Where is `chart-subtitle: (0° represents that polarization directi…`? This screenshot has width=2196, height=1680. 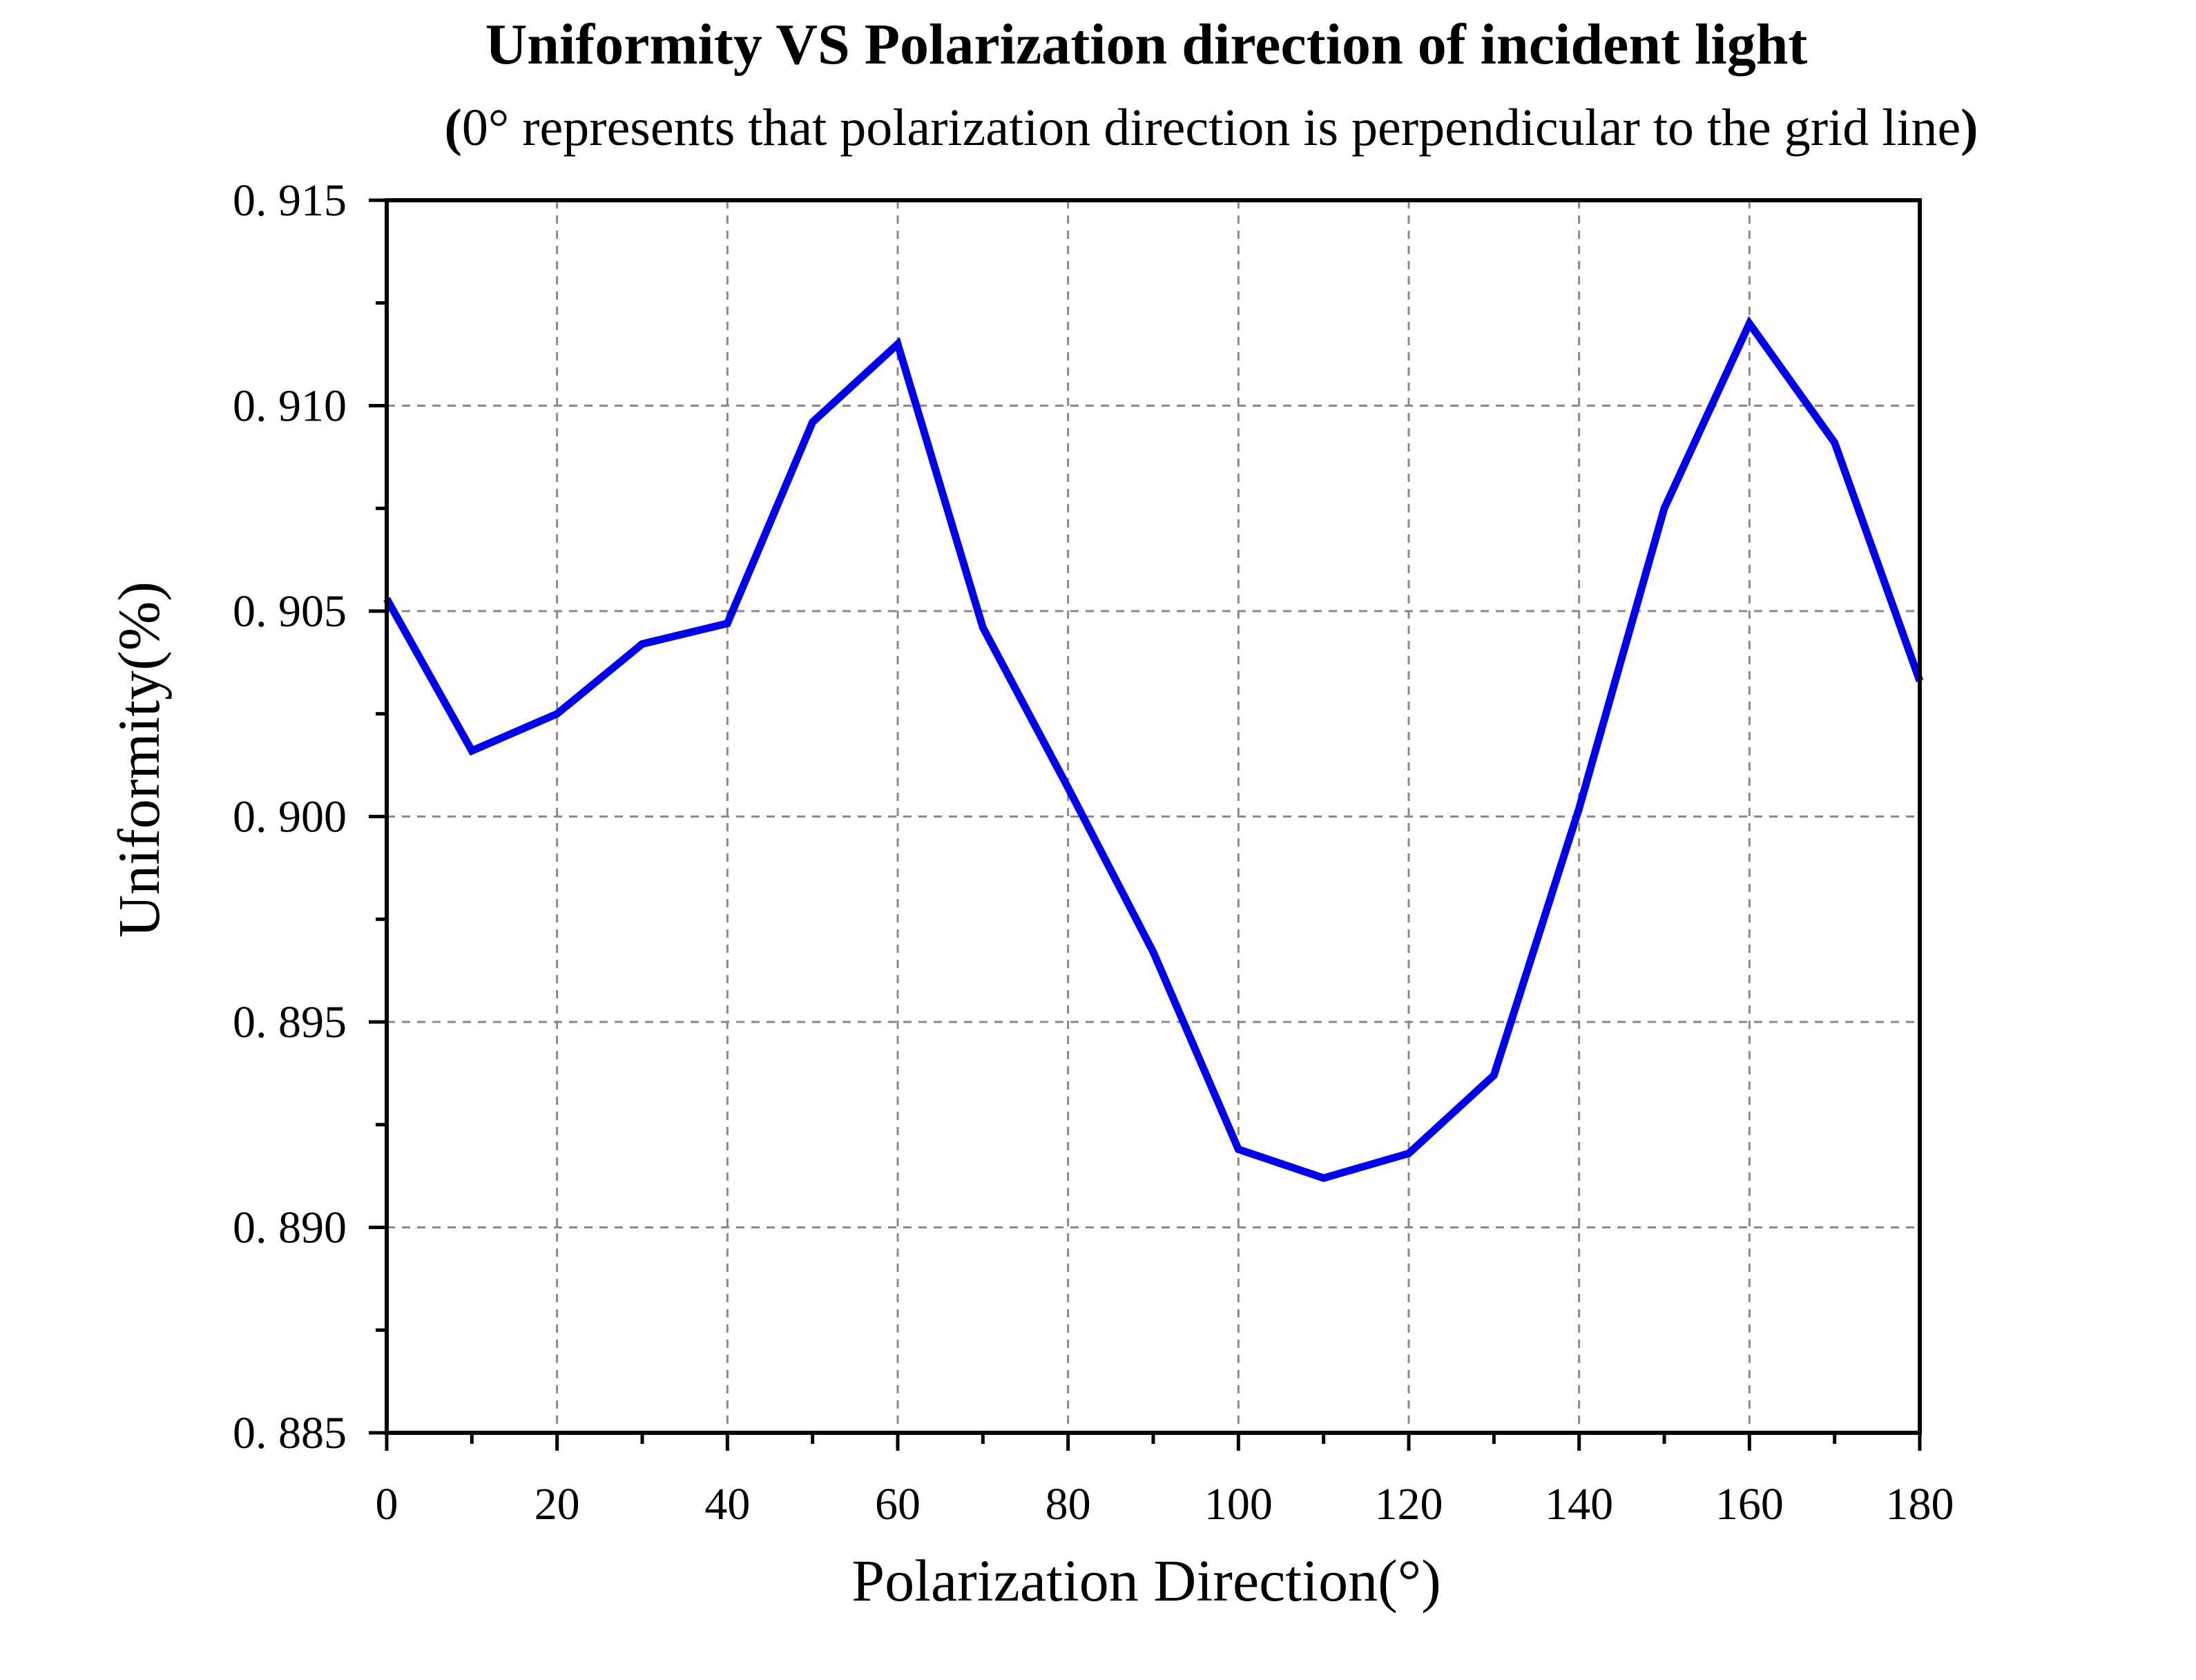
chart-subtitle: (0° represents that polarization directi… is located at coordinates (1211, 128).